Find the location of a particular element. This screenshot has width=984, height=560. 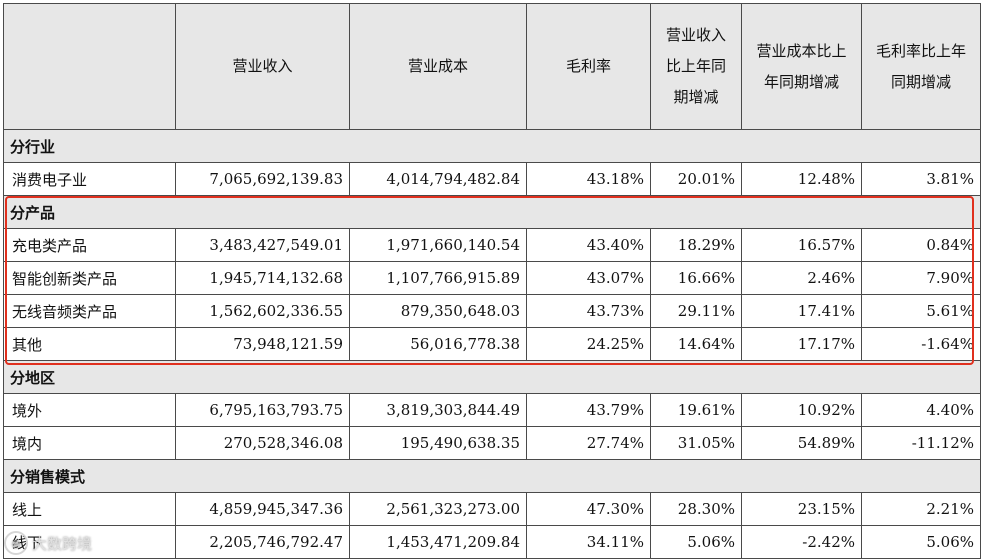

row-label: 智能创新类产品 is located at coordinates (89, 278).